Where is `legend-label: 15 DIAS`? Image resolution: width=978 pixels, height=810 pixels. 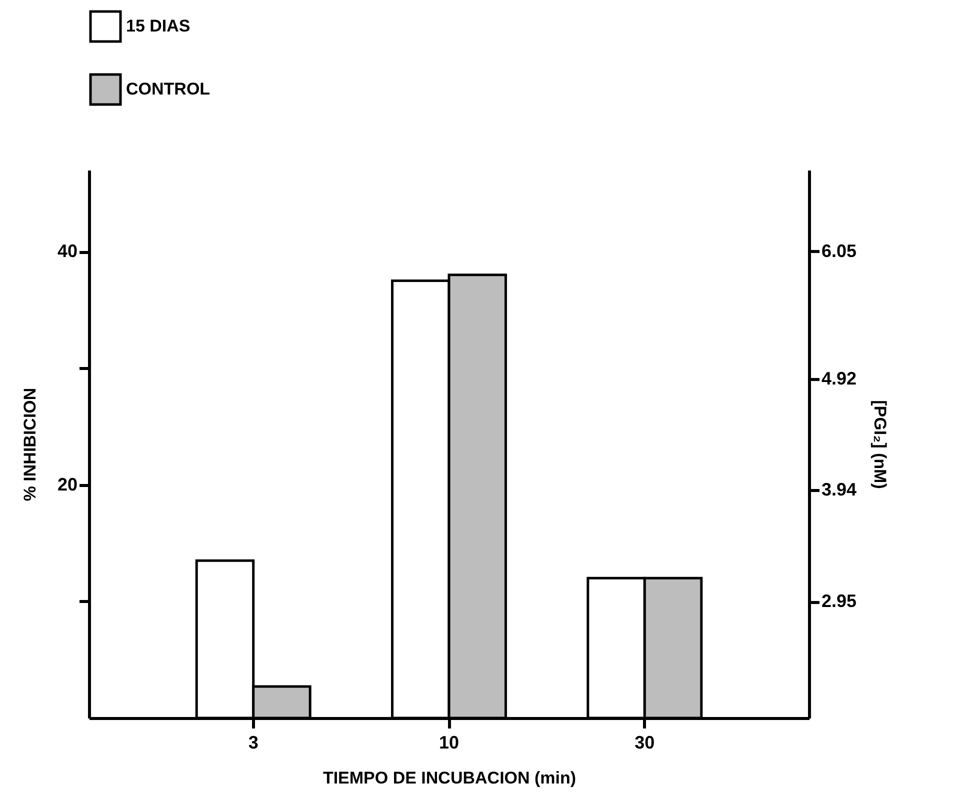 legend-label: 15 DIAS is located at coordinates (158, 26).